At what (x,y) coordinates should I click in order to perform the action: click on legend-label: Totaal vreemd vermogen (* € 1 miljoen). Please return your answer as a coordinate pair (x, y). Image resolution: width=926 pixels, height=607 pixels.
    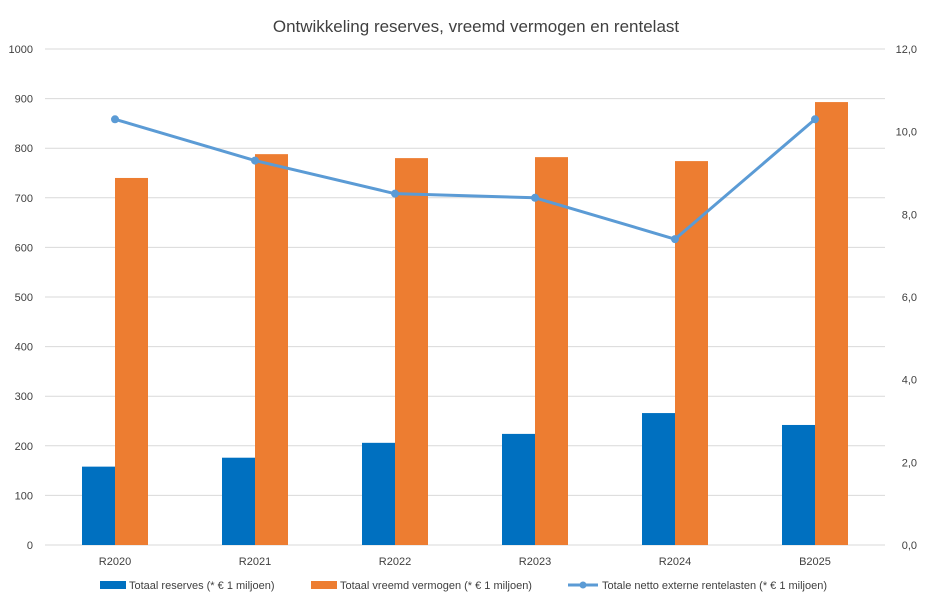
    Looking at the image, I should click on (436, 586).